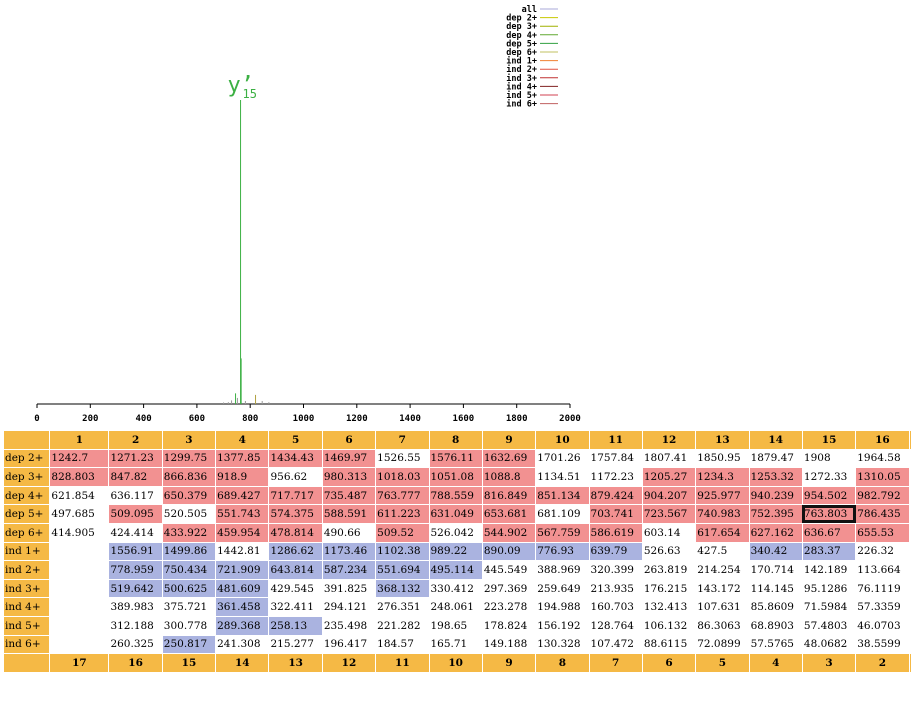  I want to click on ion-cell: 1499.86, so click(189, 551).